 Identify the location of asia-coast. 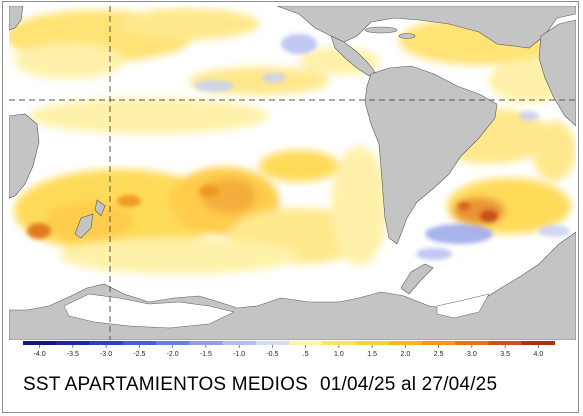
(16, 18).